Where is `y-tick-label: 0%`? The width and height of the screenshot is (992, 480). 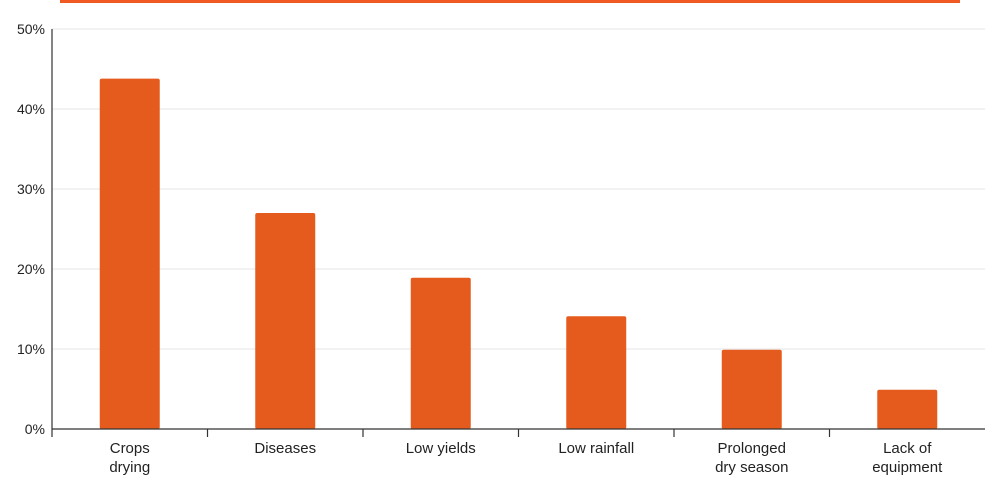
y-tick-label: 0% is located at coordinates (35, 429).